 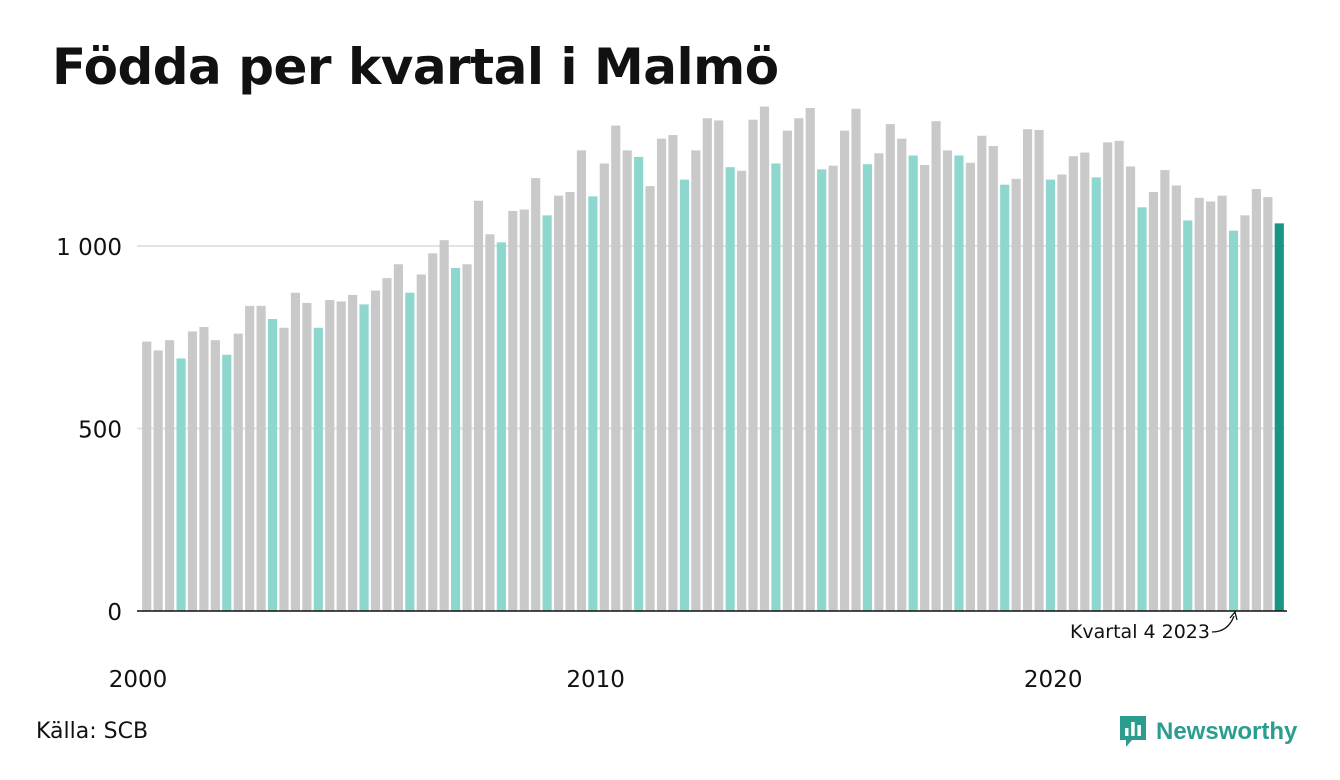 I want to click on x-tick-label: 2000, so click(x=138, y=680).